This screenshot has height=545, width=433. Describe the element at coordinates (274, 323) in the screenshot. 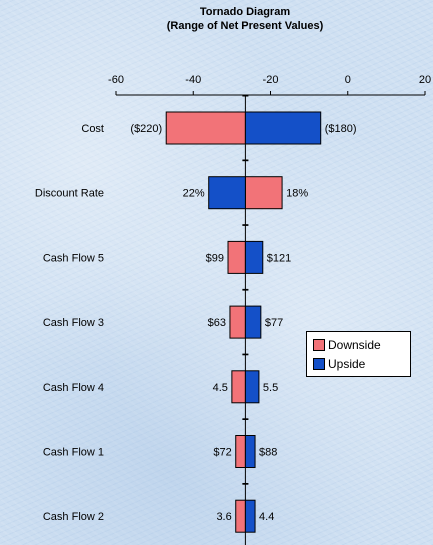

I see `data-label-upside: $77` at that location.